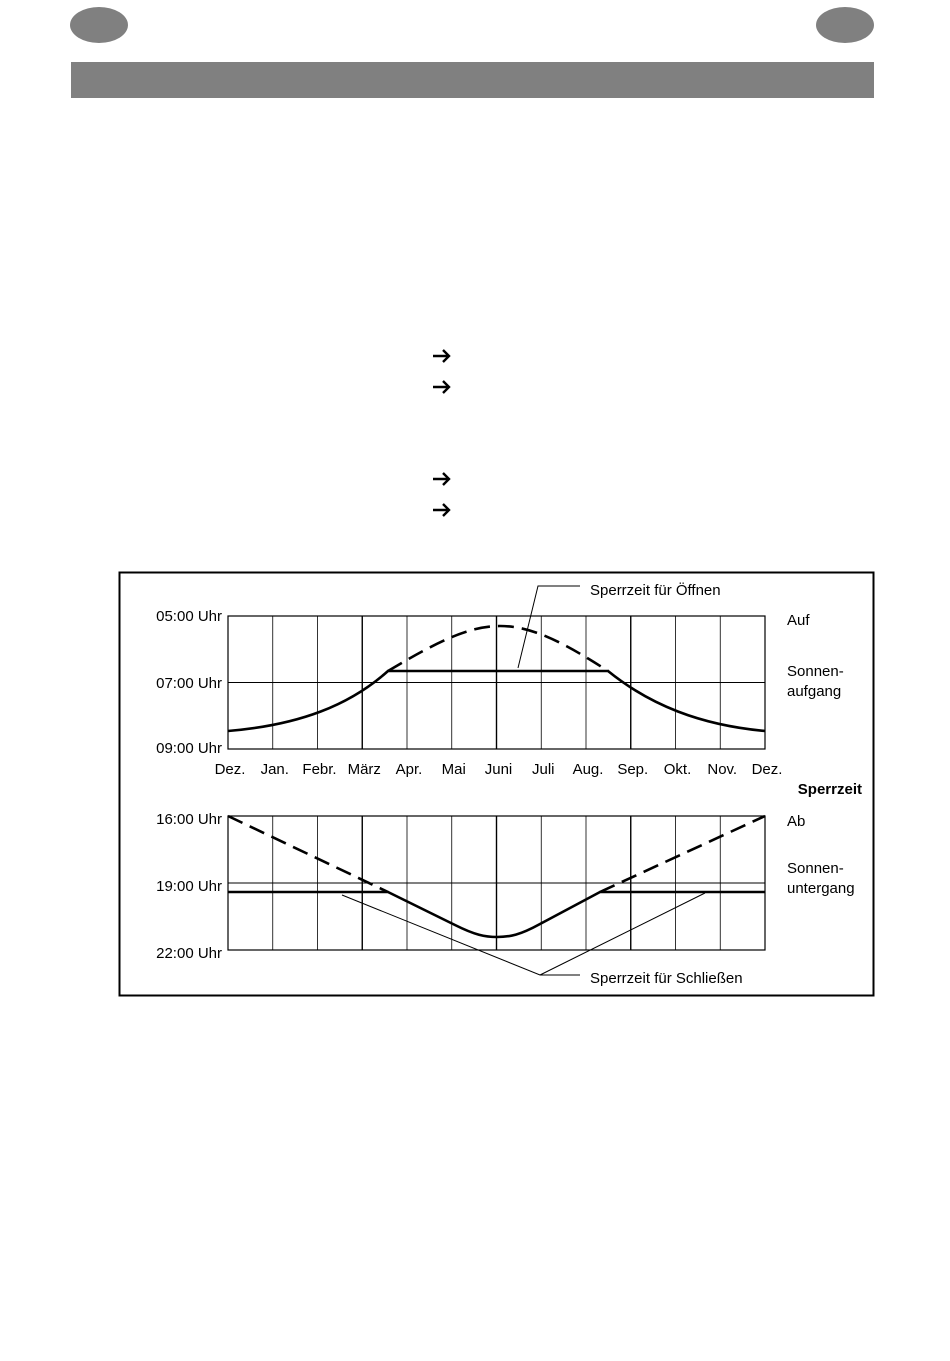  What do you see at coordinates (798, 620) in the screenshot?
I see `side-label: Auf` at bounding box center [798, 620].